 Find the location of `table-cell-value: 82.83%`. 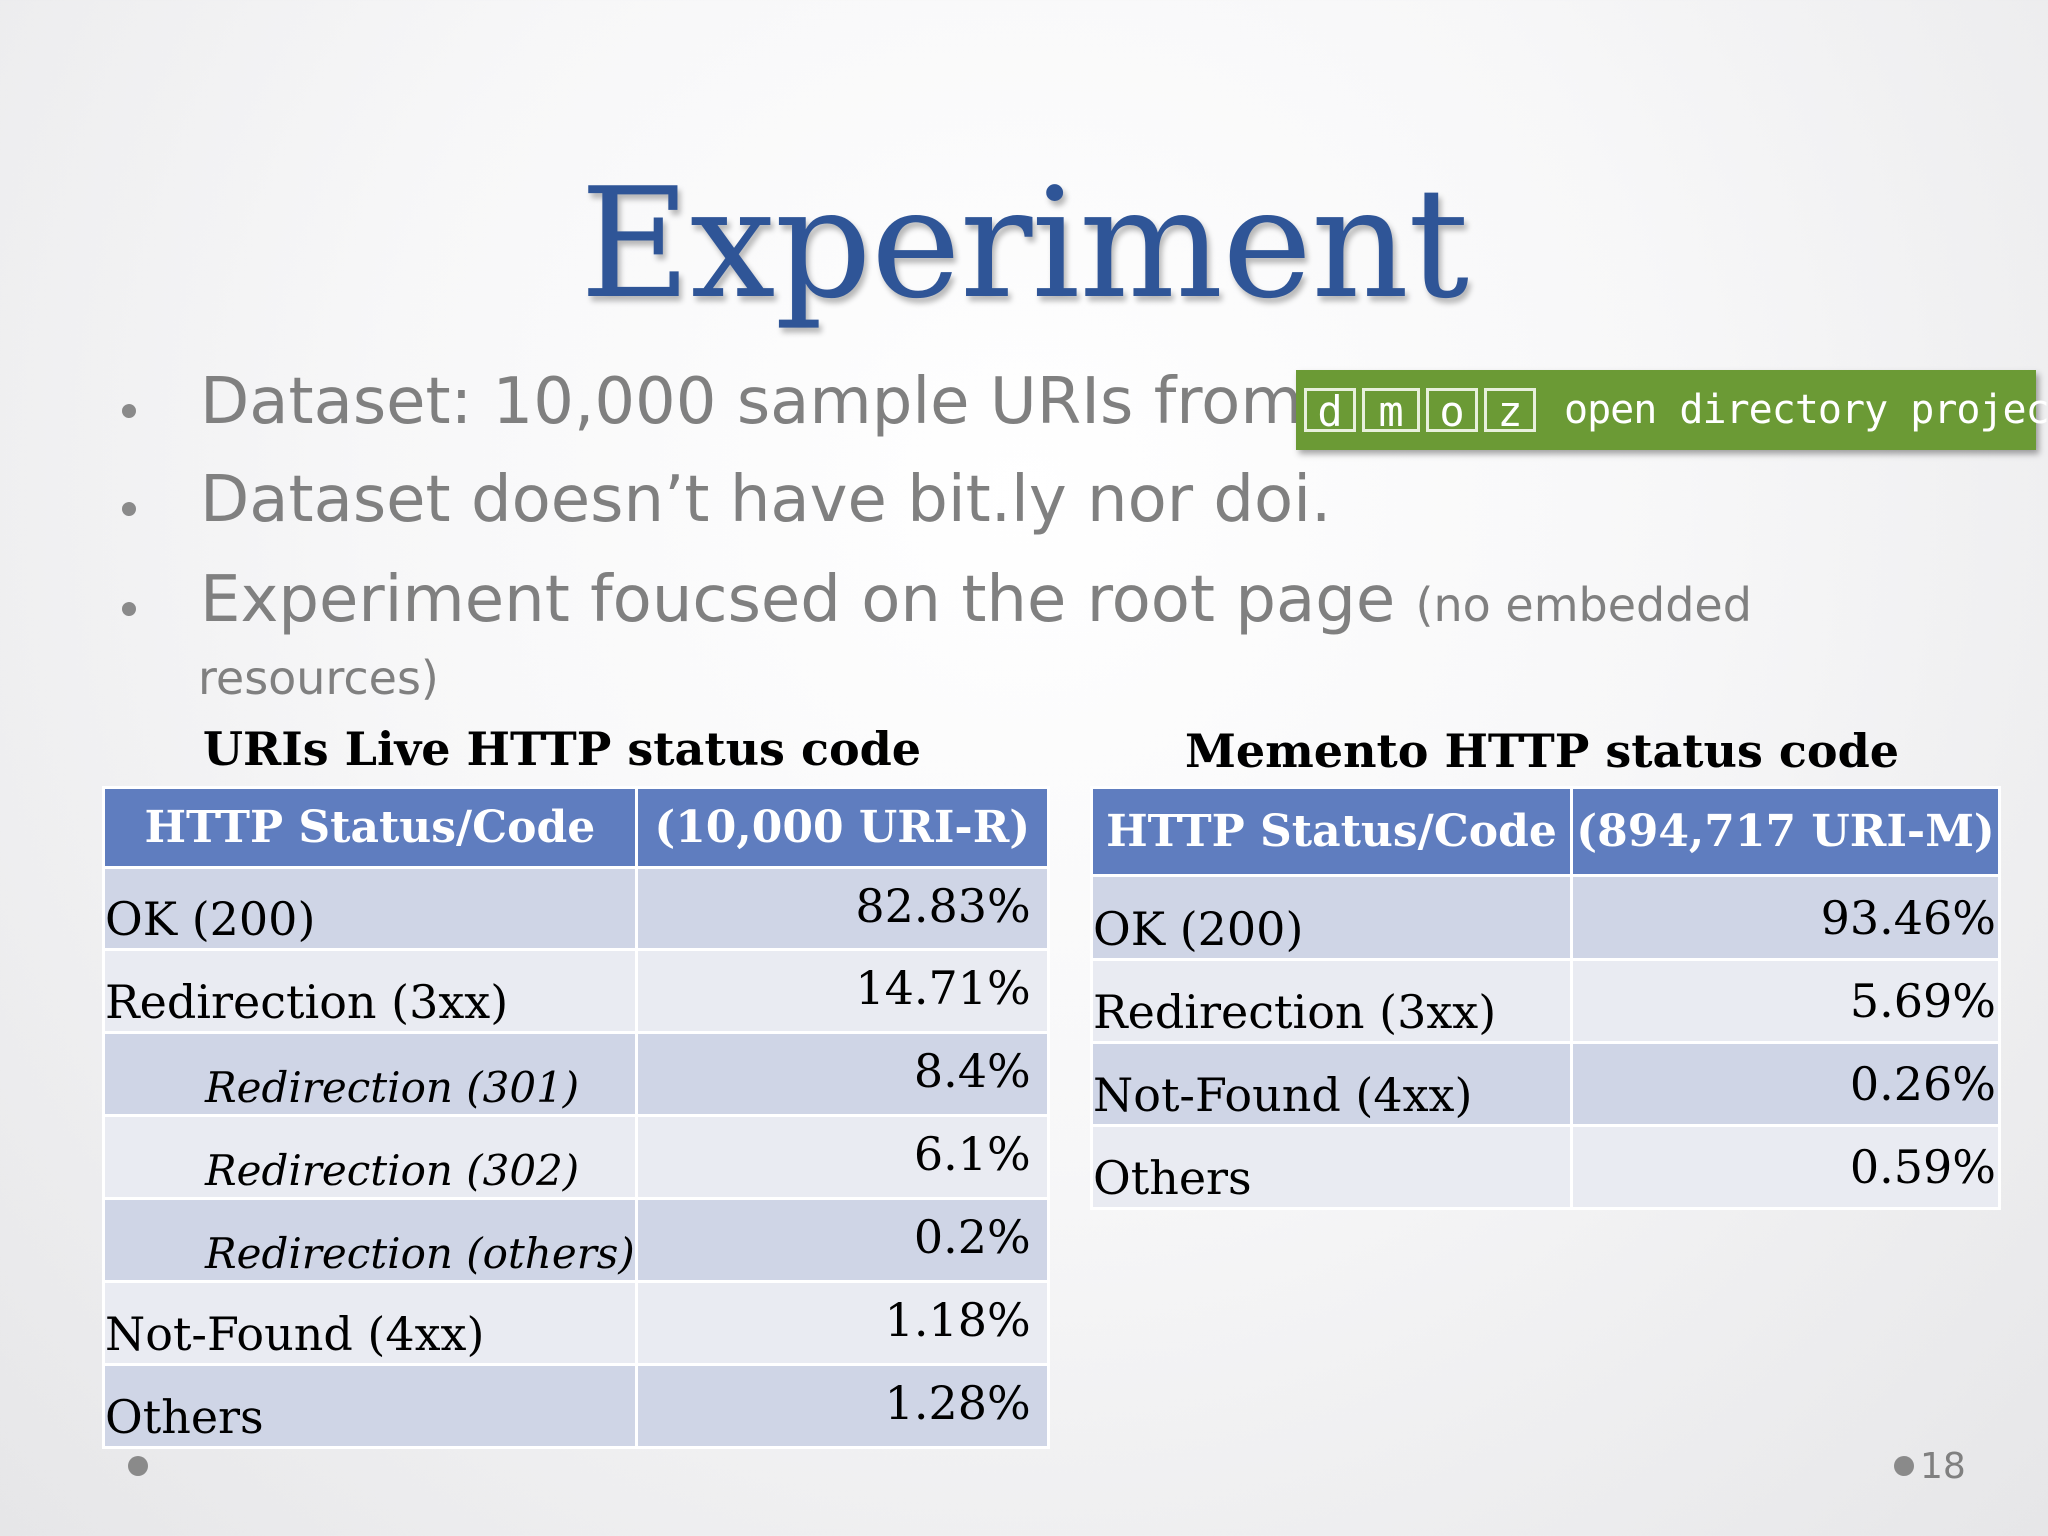

table-cell-value: 82.83% is located at coordinates (842, 908).